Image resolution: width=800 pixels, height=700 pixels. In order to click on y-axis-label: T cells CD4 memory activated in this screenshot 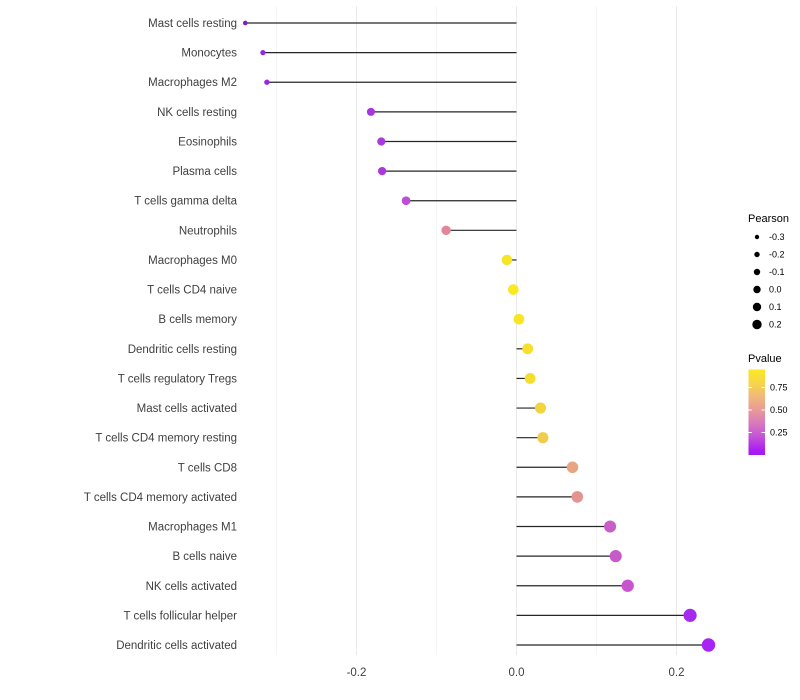, I will do `click(160, 498)`.